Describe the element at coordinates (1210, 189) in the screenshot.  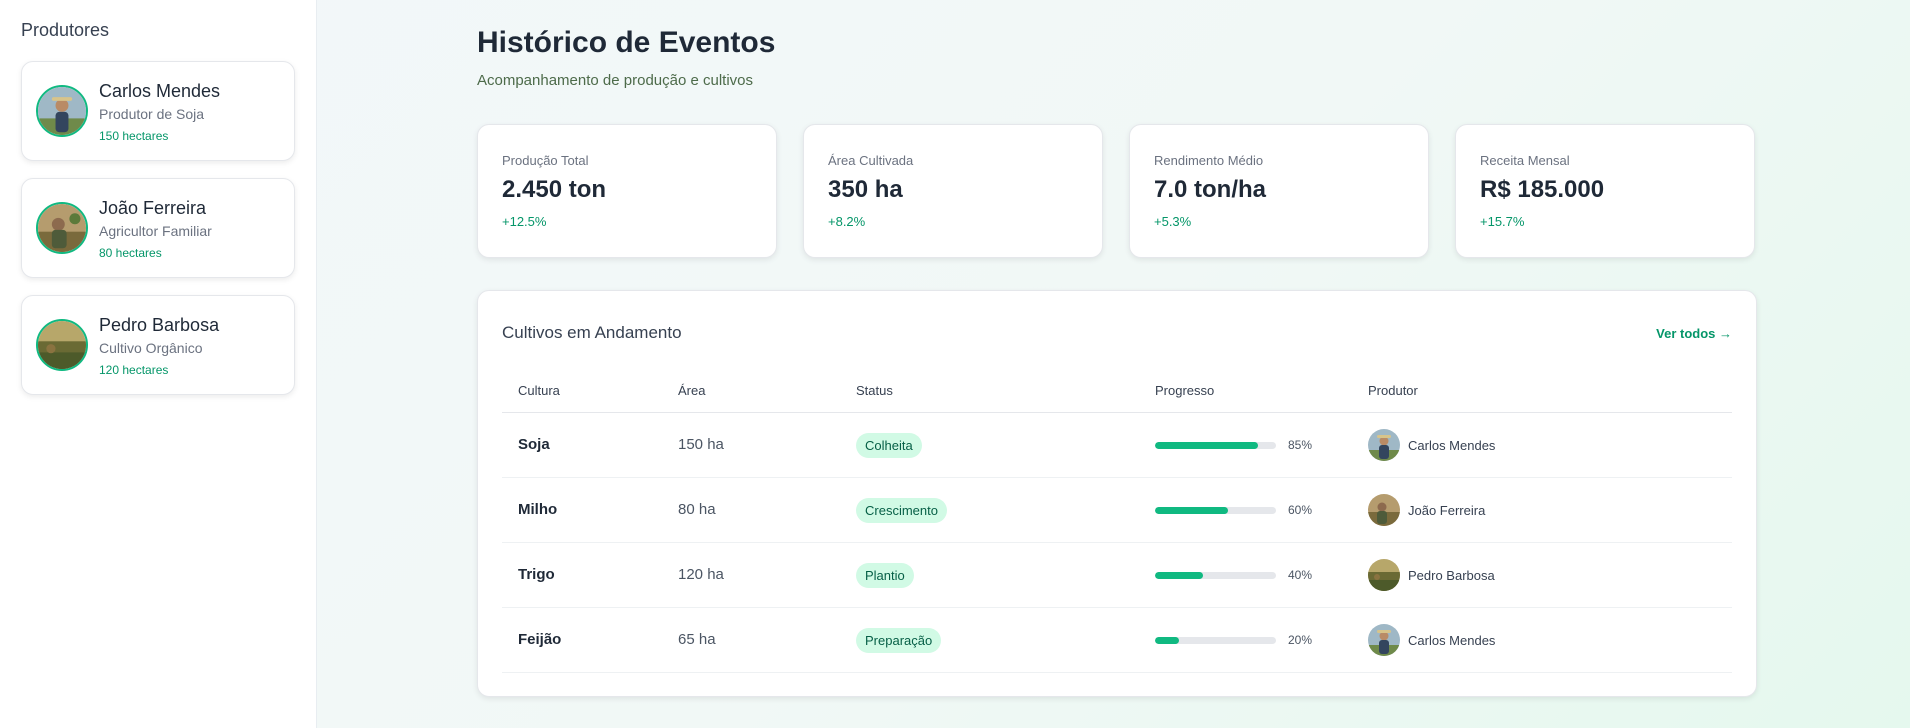
I see `stat-value: 7.0 ton/ha` at that location.